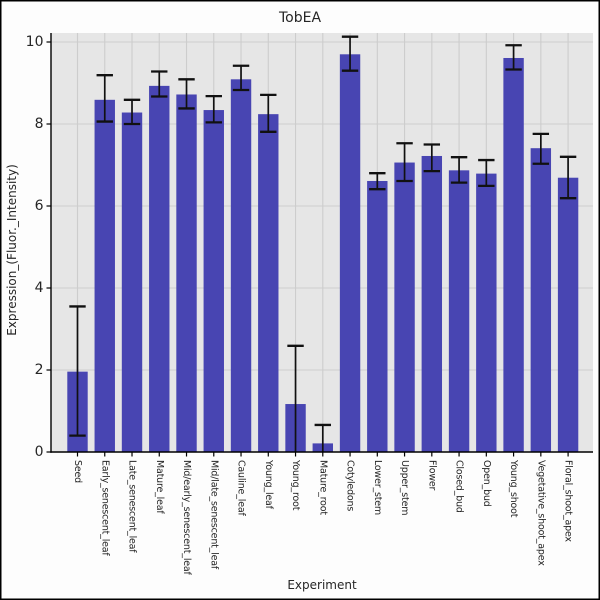  Describe the element at coordinates (132, 282) in the screenshot. I see `bar-Late_senescent_leaf` at that location.